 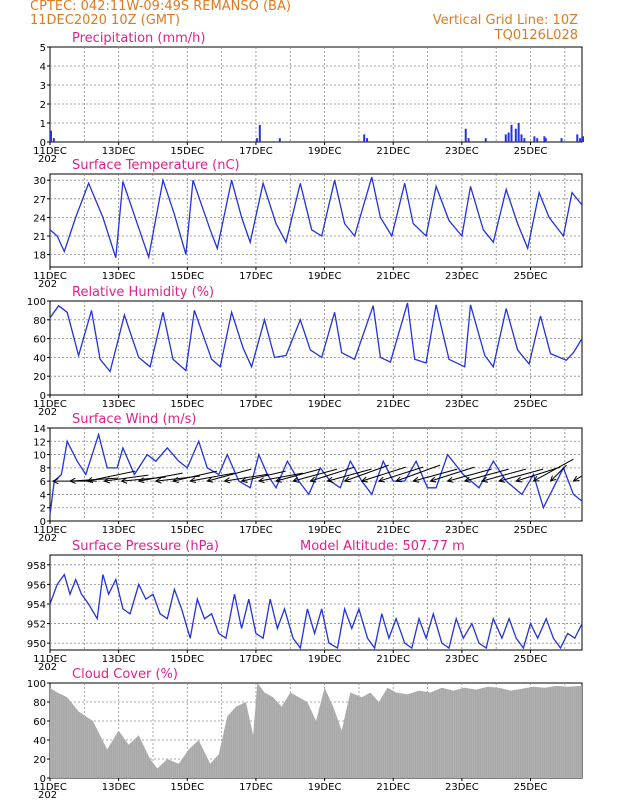 What do you see at coordinates (39, 442) in the screenshot?
I see `wind-ytick-label: 12` at bounding box center [39, 442].